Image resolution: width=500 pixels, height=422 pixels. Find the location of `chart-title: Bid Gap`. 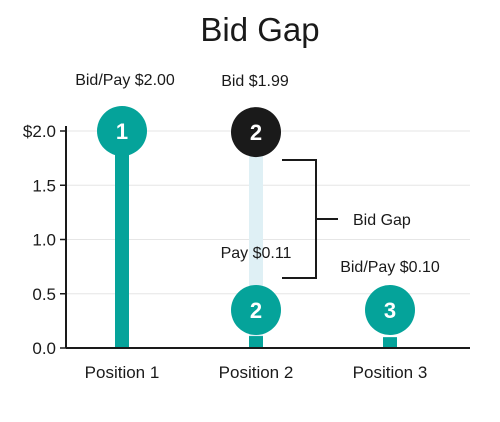

chart-title: Bid Gap is located at coordinates (259, 29).